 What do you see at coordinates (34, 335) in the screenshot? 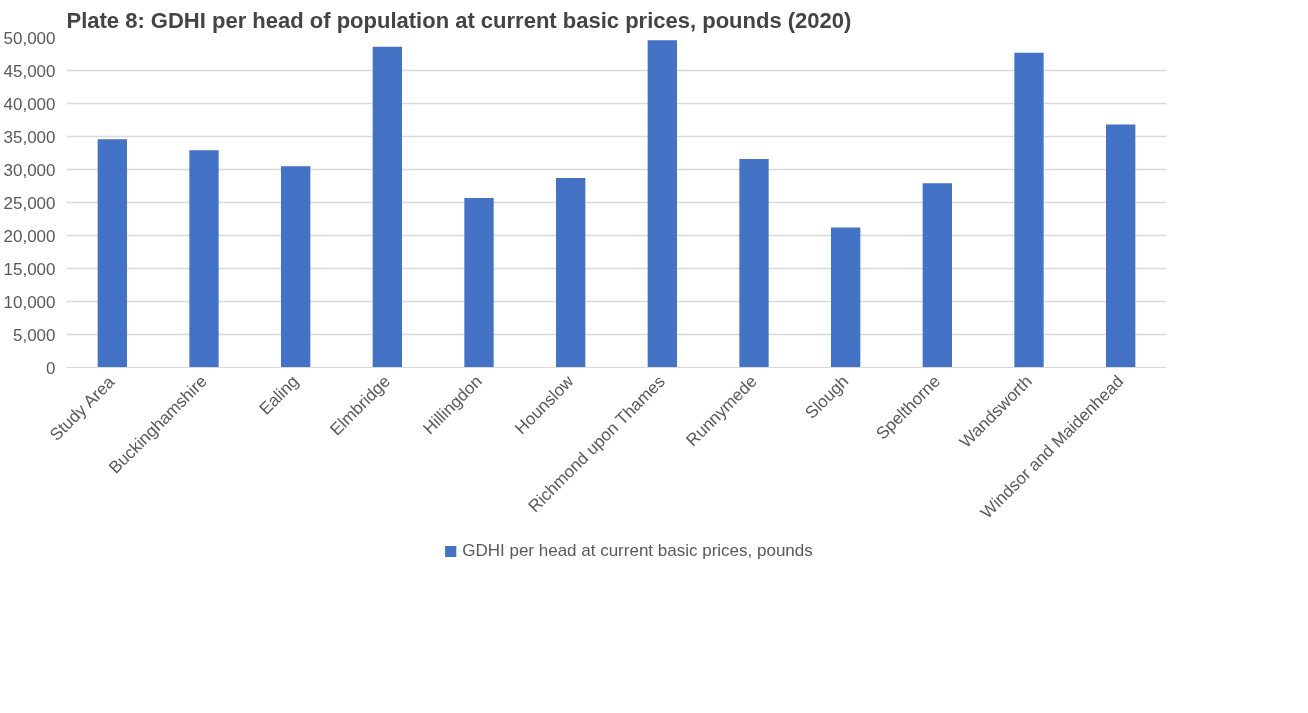
I see `y-tick-label: 5,000` at bounding box center [34, 335].